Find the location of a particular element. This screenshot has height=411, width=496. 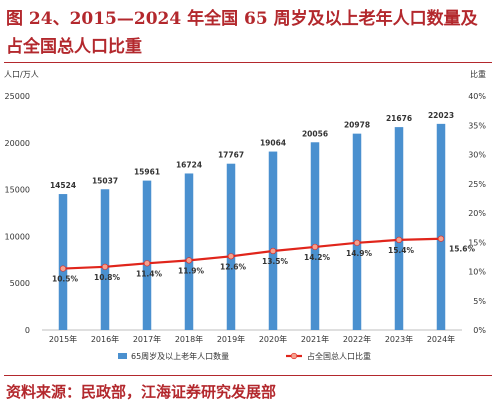

right-axis-tick: 0% is located at coordinates (479, 330).